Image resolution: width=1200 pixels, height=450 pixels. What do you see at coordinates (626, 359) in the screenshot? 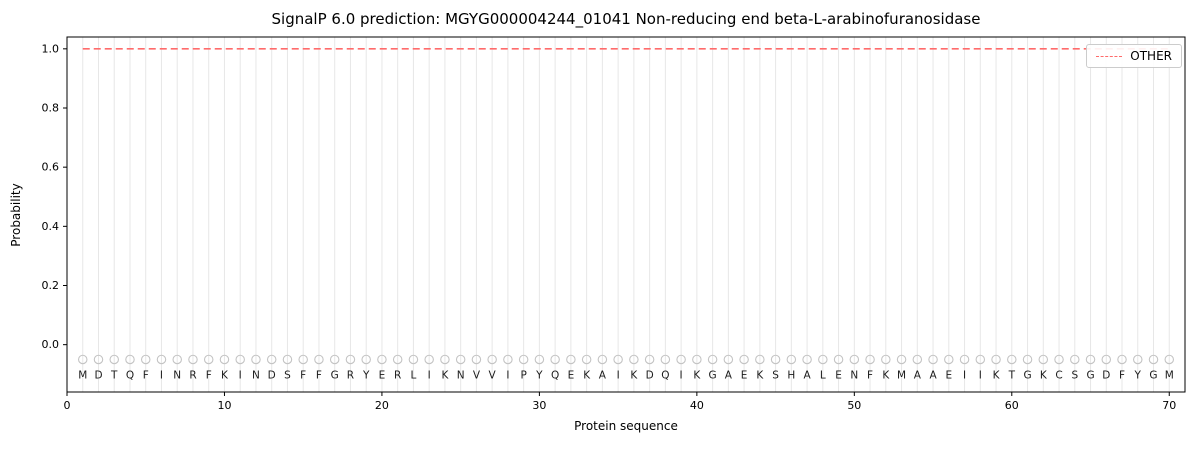
I see `residue-markers` at bounding box center [626, 359].